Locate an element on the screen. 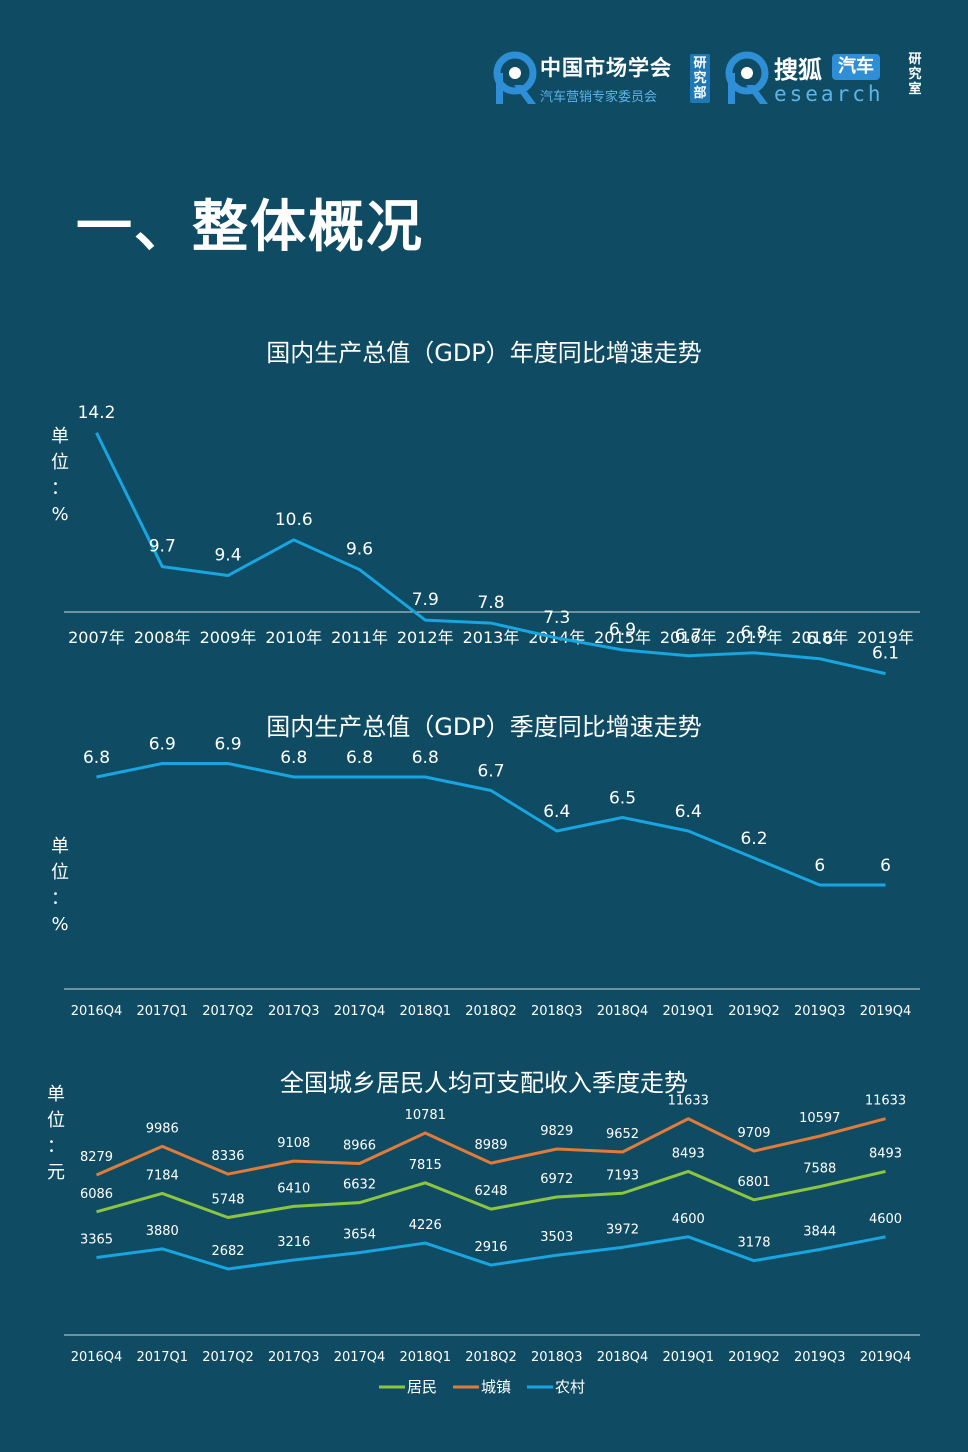 The image size is (968, 1452). data-label: 3844 is located at coordinates (819, 1231).